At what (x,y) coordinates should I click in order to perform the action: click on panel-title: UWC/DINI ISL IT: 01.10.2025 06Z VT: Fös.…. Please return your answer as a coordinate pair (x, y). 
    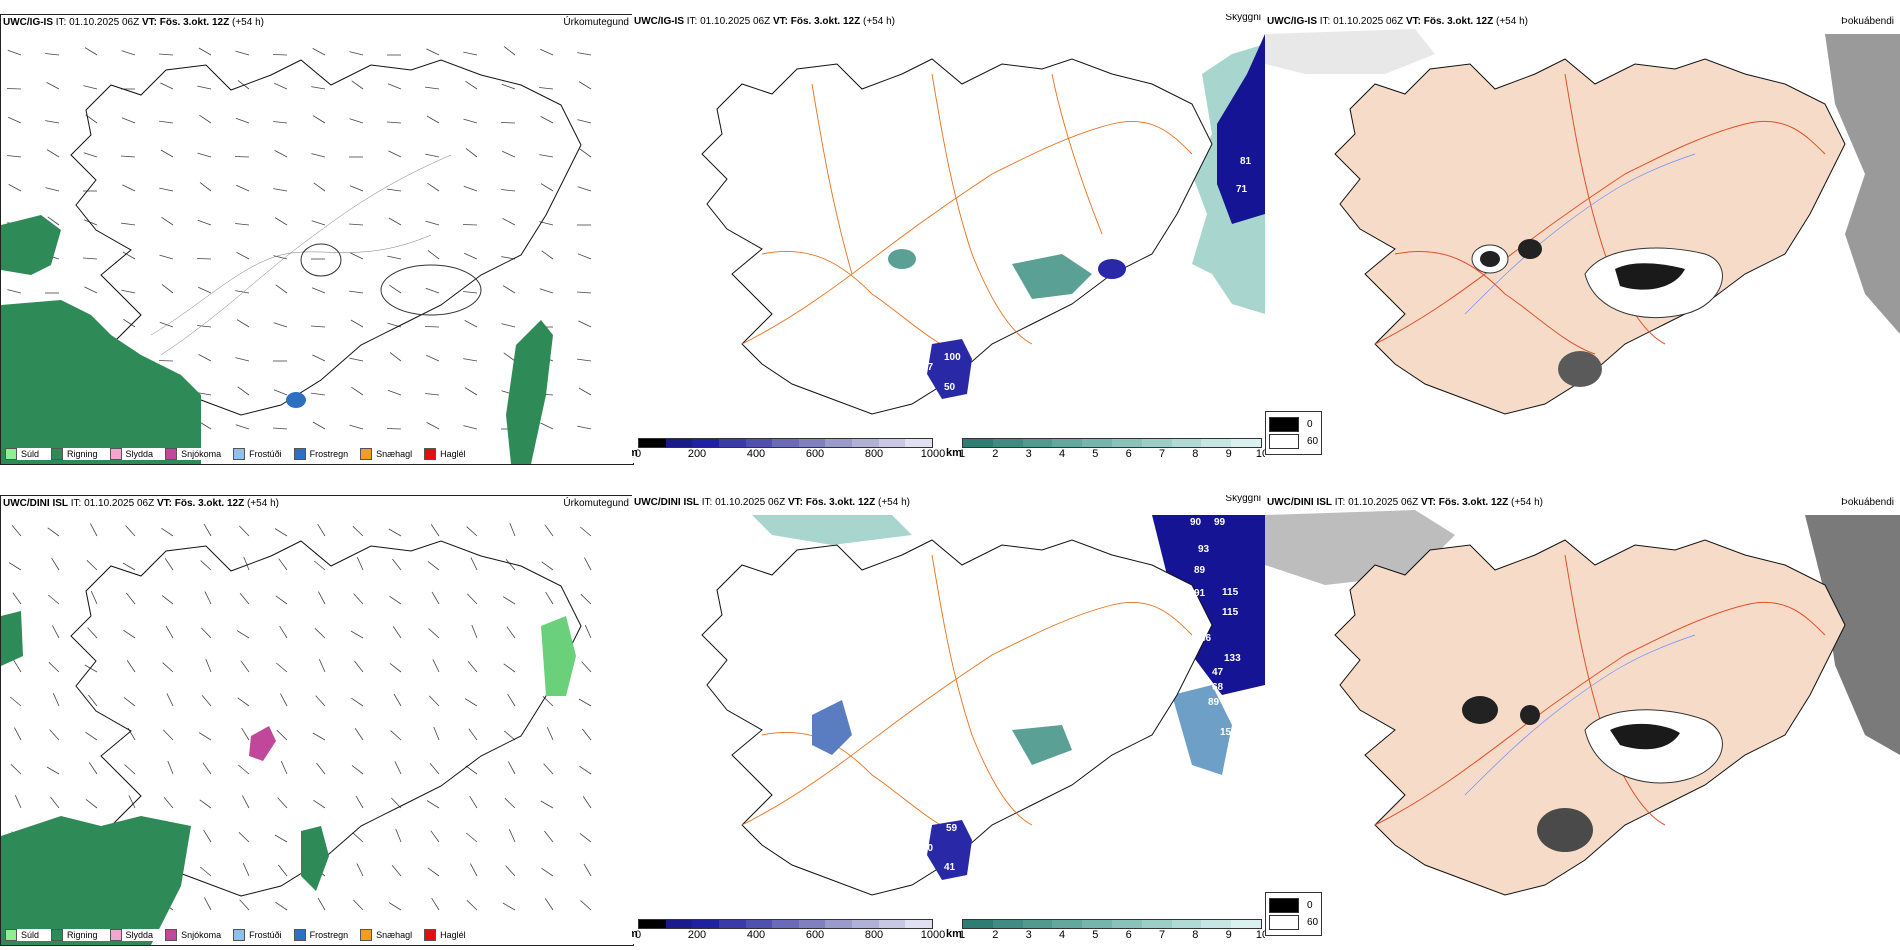
    Looking at the image, I should click on (141, 503).